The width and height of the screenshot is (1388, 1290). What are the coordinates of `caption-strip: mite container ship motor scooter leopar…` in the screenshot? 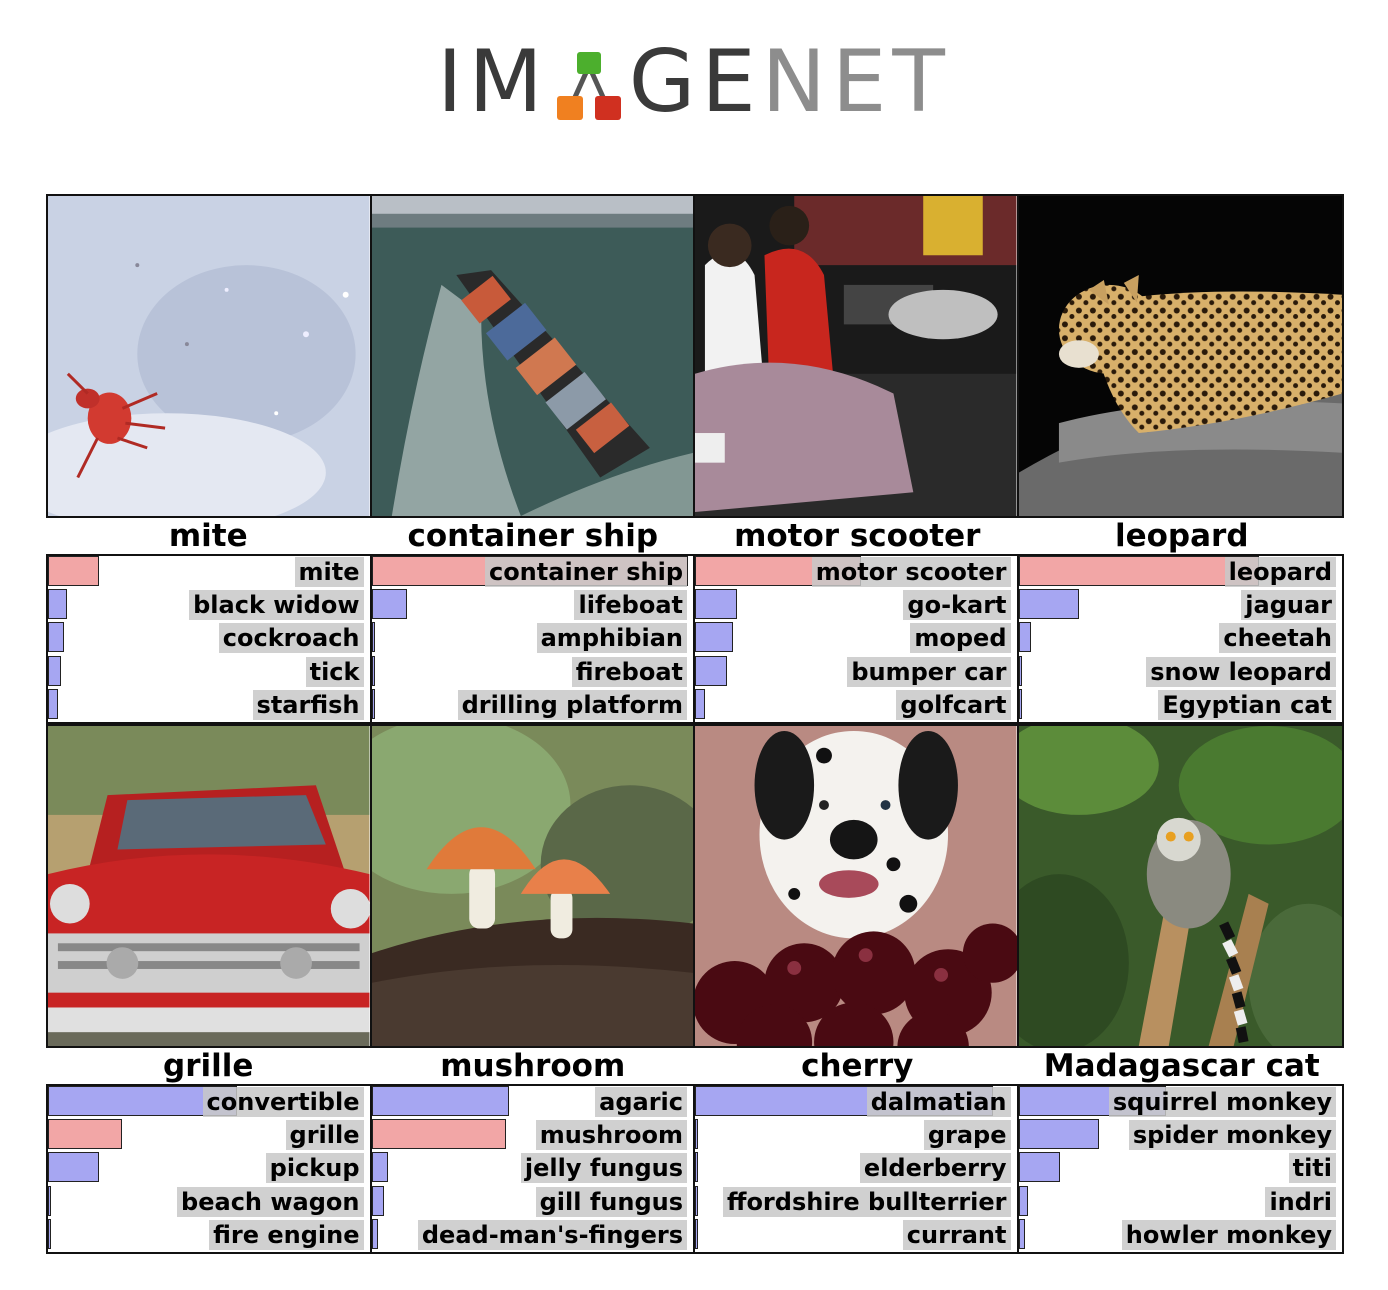 It's located at (695, 536).